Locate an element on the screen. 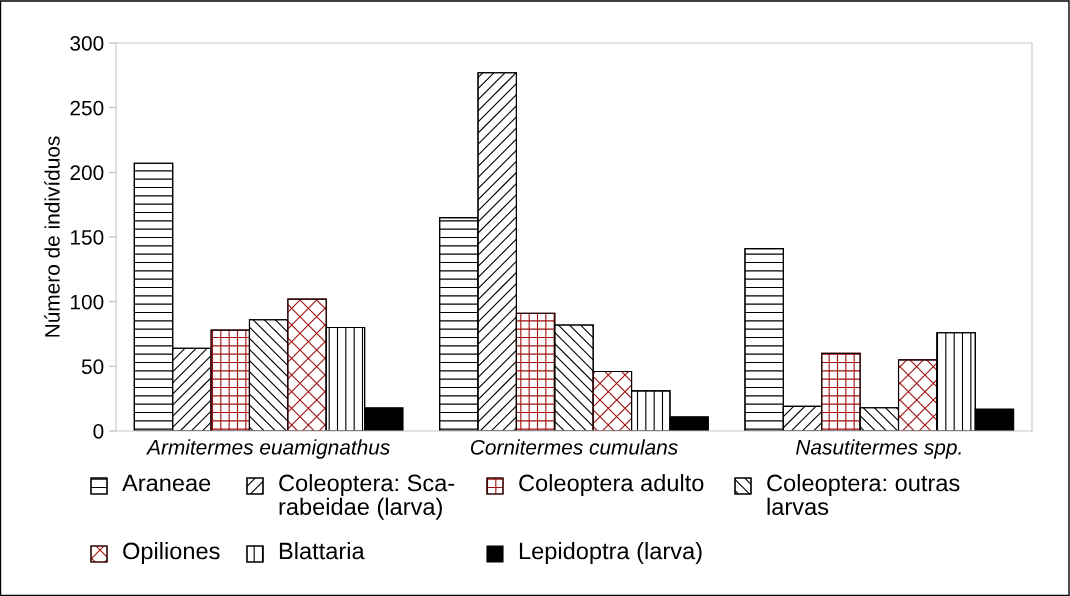  x-tick-label: Cornitermes cumulans is located at coordinates (574, 447).